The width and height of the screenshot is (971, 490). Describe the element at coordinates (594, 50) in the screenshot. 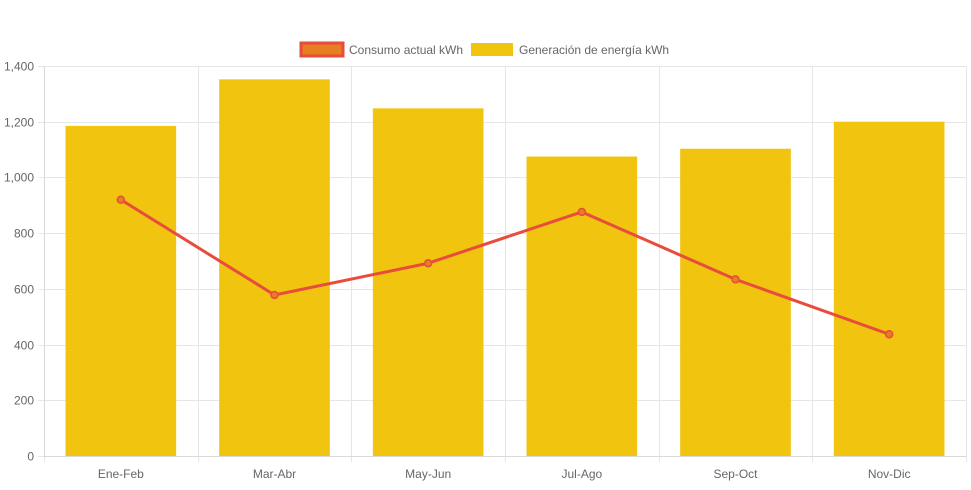

I see `legend-label-generacion: Generación de energía kWh` at that location.